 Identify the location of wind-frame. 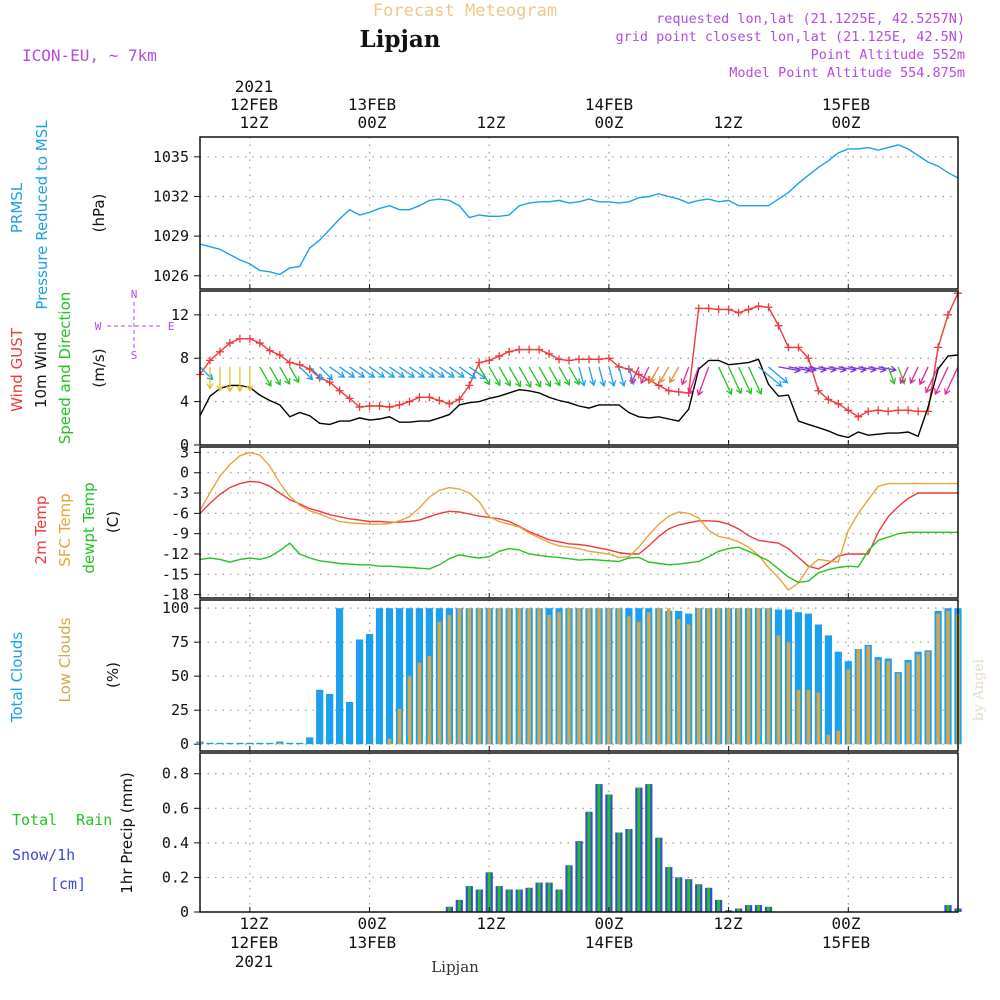
(579, 368).